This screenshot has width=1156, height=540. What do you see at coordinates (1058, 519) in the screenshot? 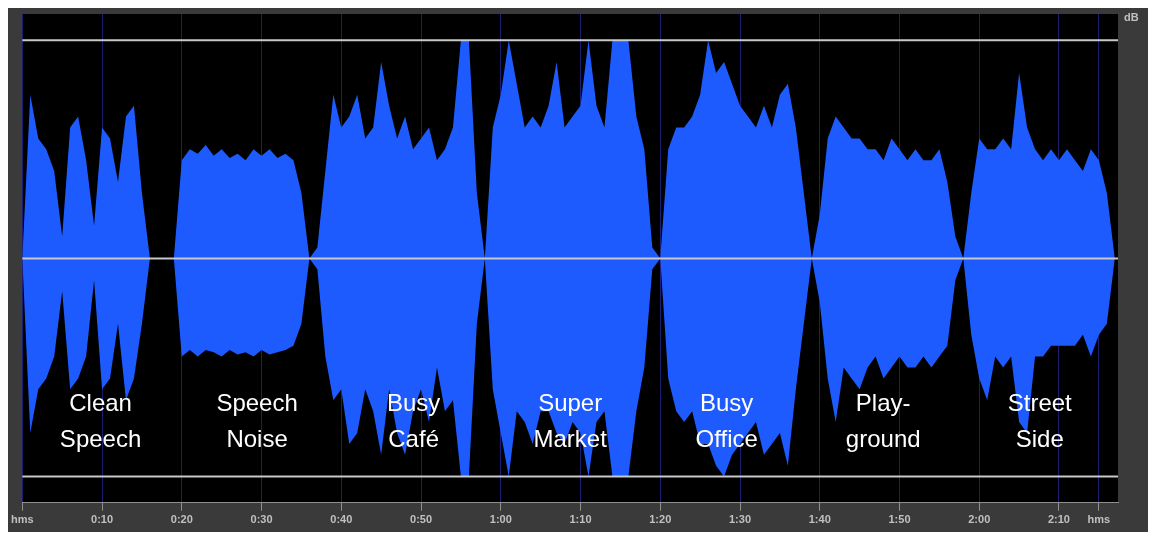
I see `x-tick-label: 2:10` at bounding box center [1058, 519].